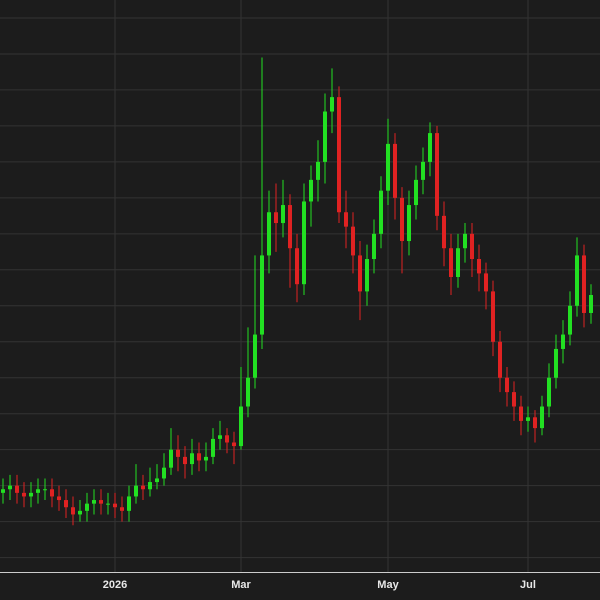 The width and height of the screenshot is (600, 600). I want to click on x-tick-label: 2026, so click(115, 585).